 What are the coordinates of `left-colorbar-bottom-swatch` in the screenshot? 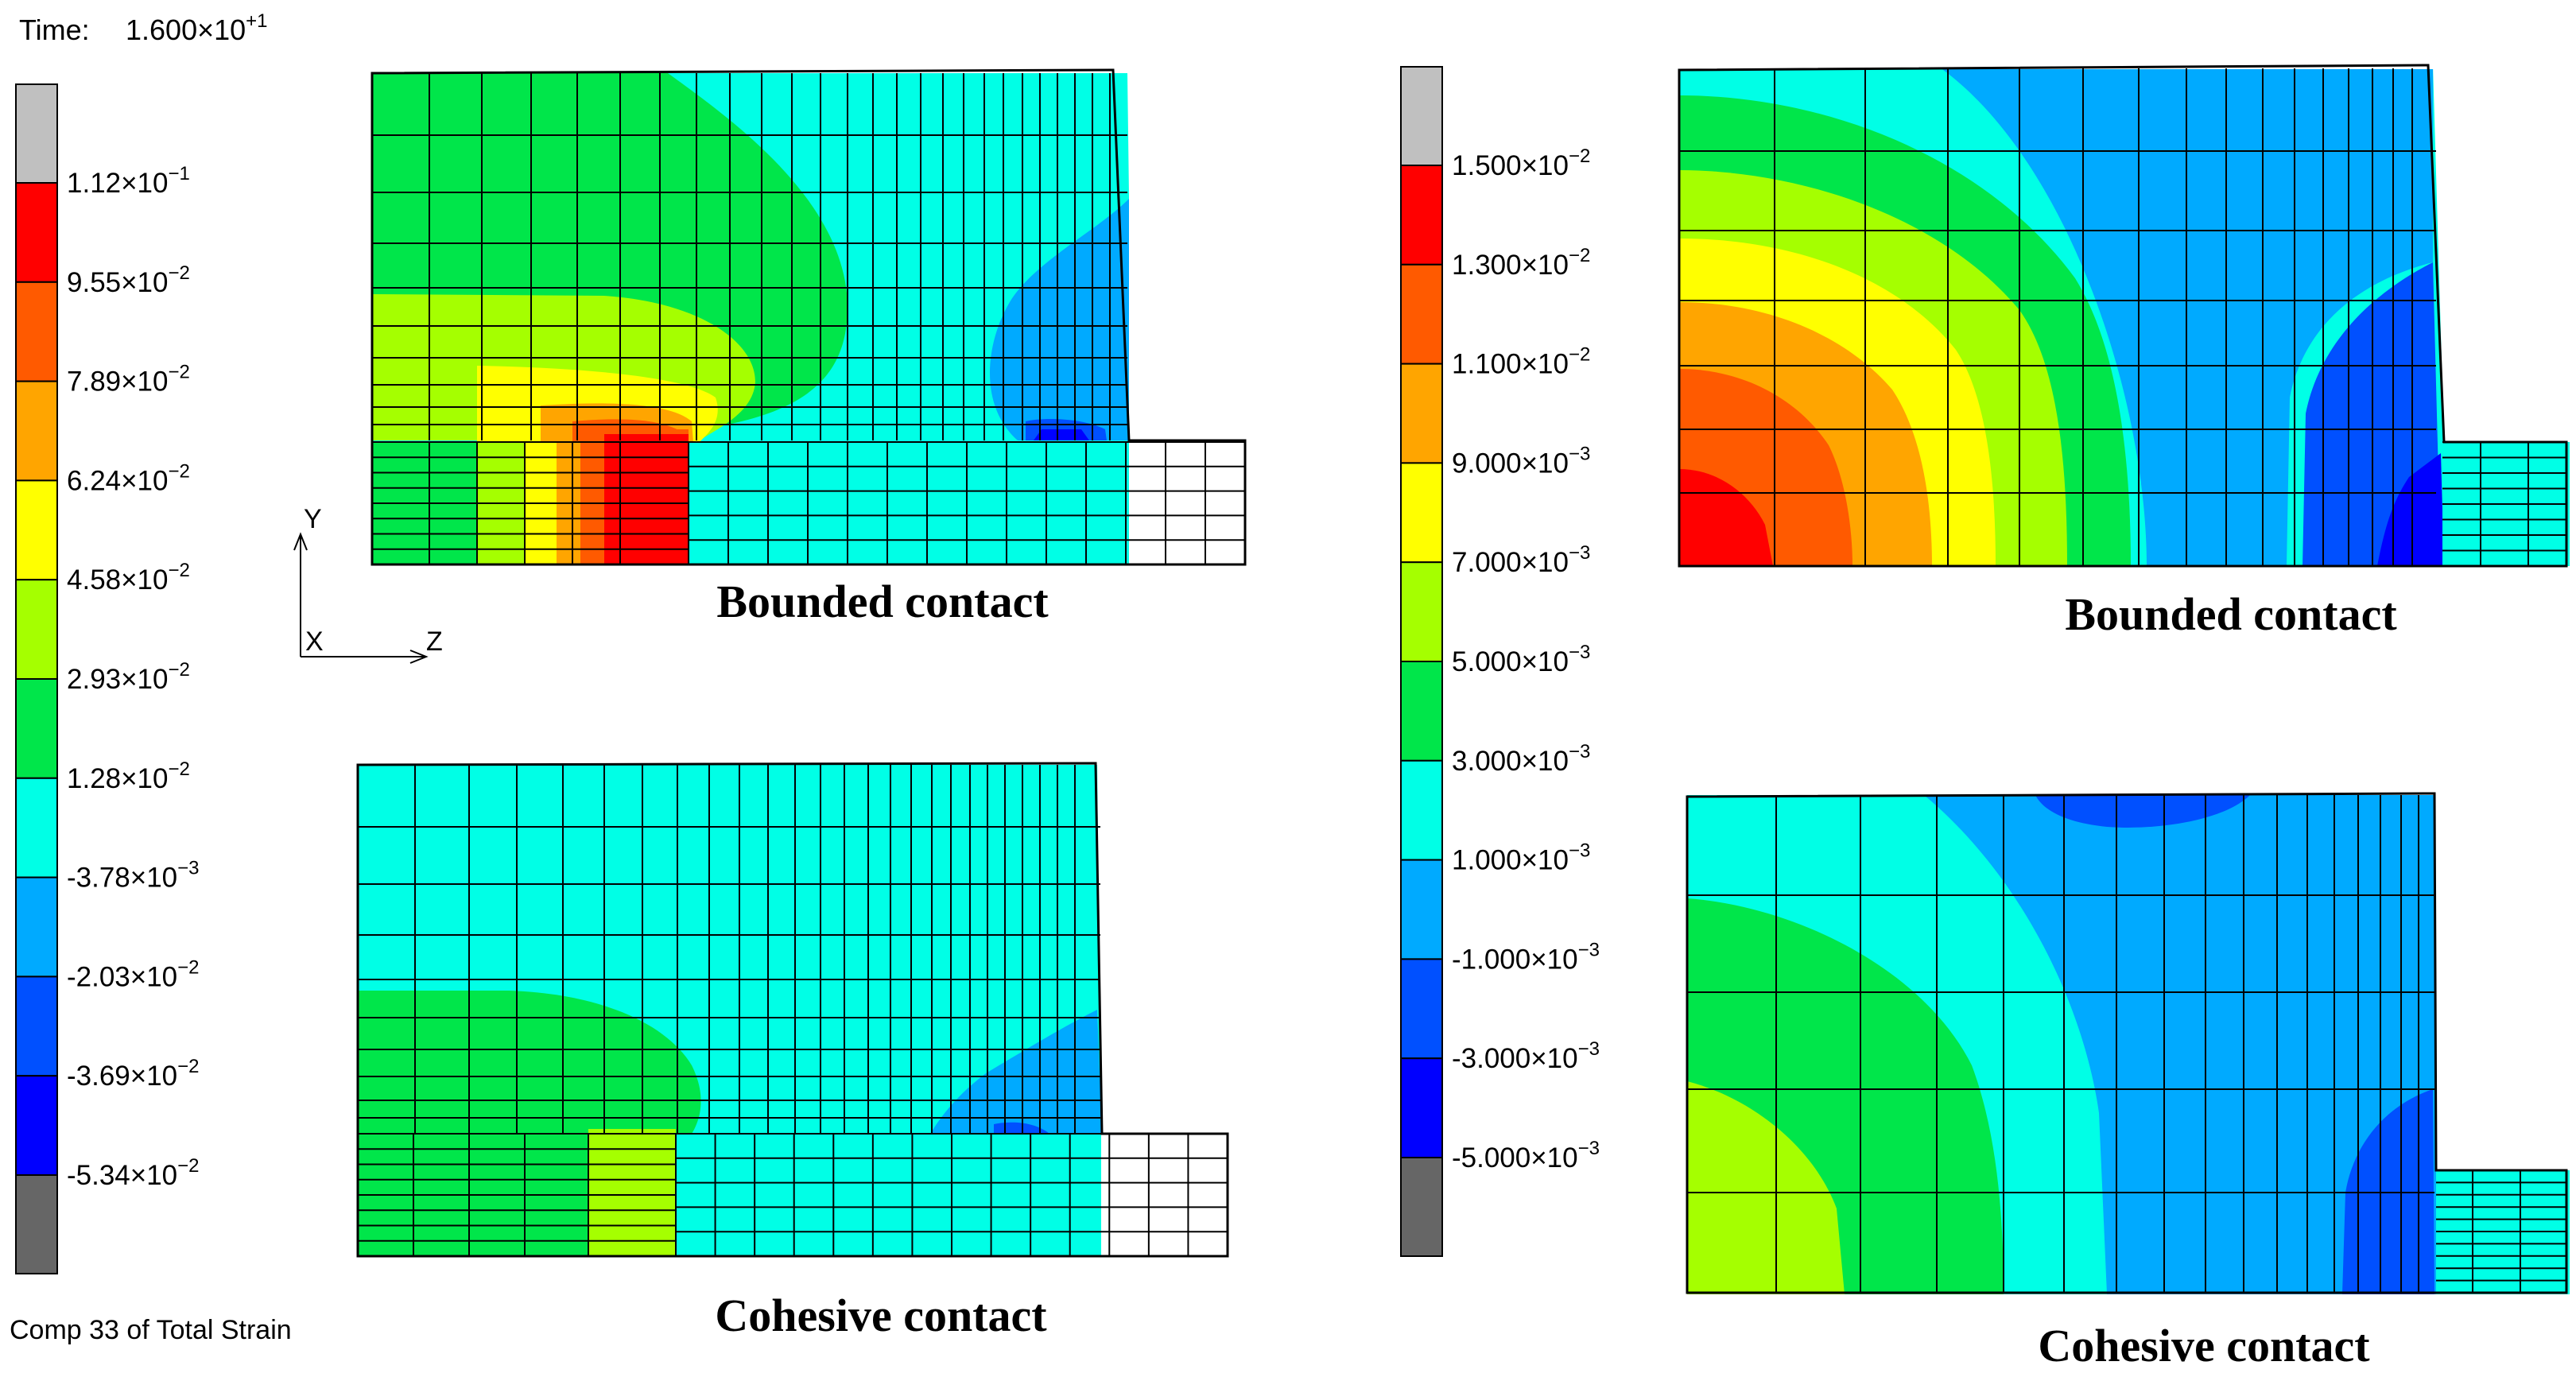 It's located at (36, 1224).